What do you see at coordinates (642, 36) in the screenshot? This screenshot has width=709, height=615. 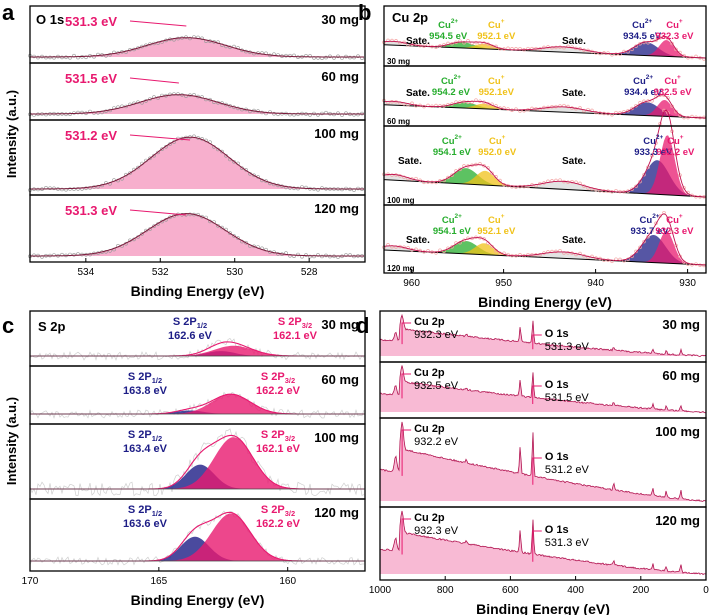 I see `peak-energy-label: 934.5 eV` at bounding box center [642, 36].